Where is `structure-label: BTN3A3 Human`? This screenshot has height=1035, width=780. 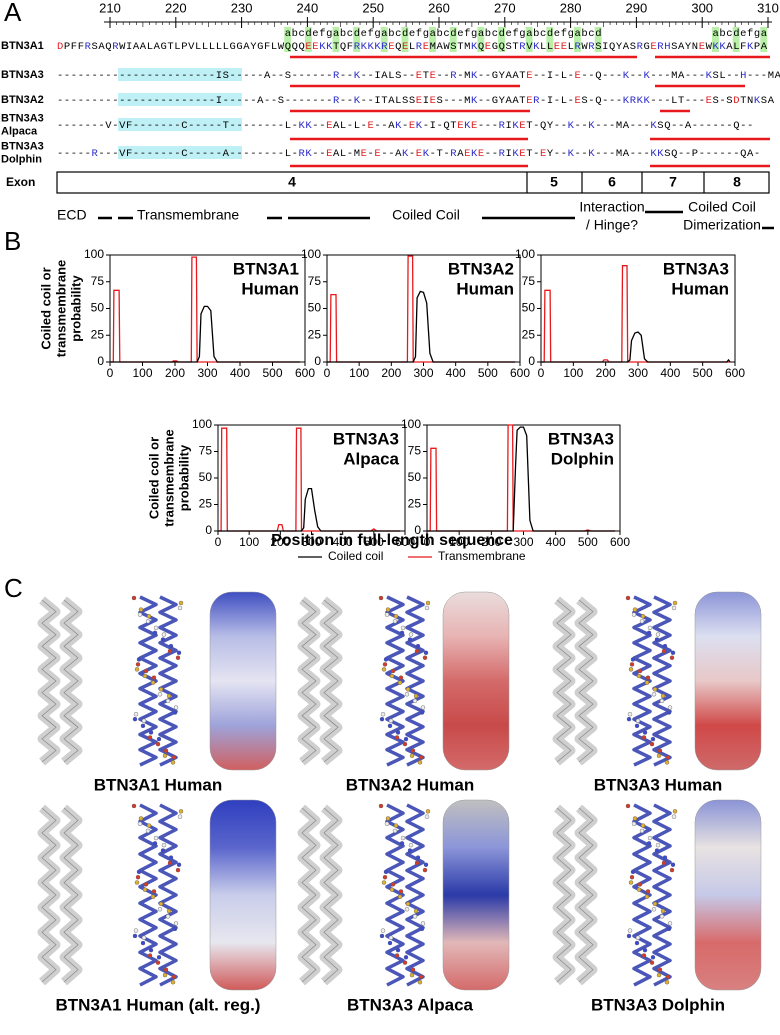 structure-label: BTN3A3 Human is located at coordinates (658, 784).